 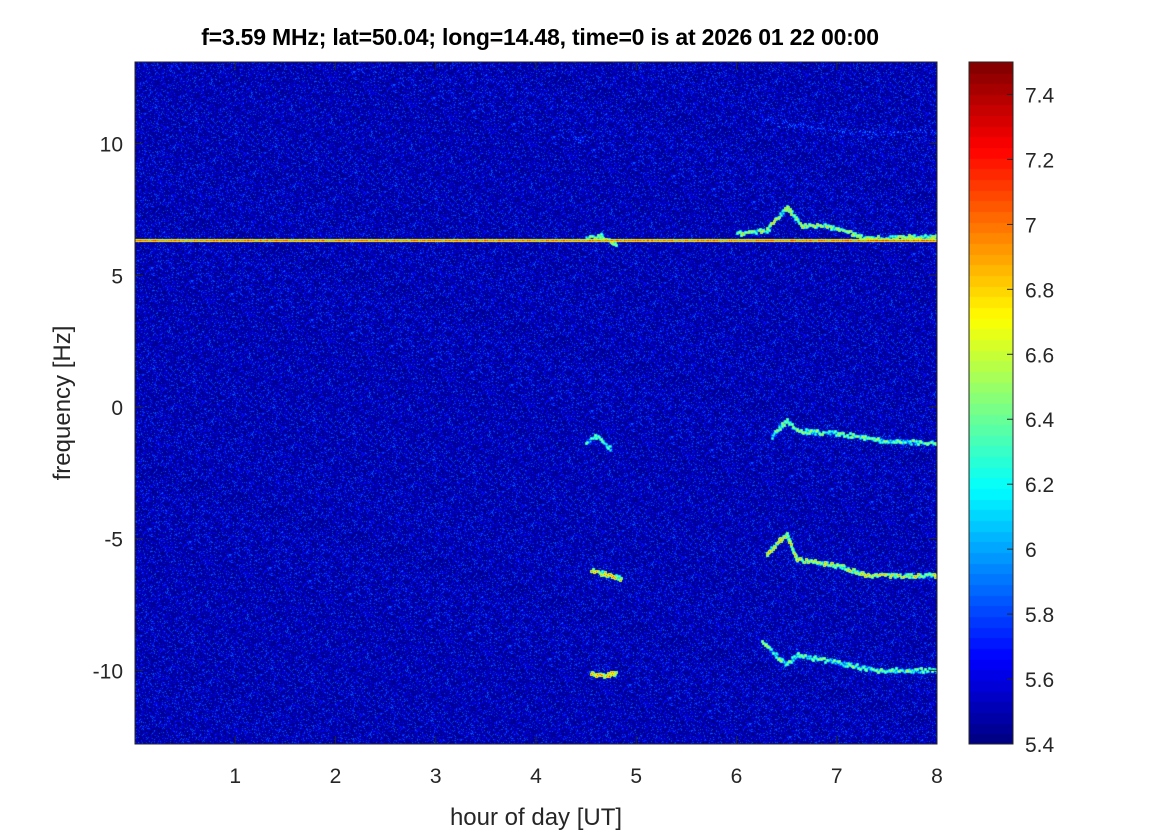 What do you see at coordinates (1039, 355) in the screenshot?
I see `colorbar-tick-label: 6.6` at bounding box center [1039, 355].